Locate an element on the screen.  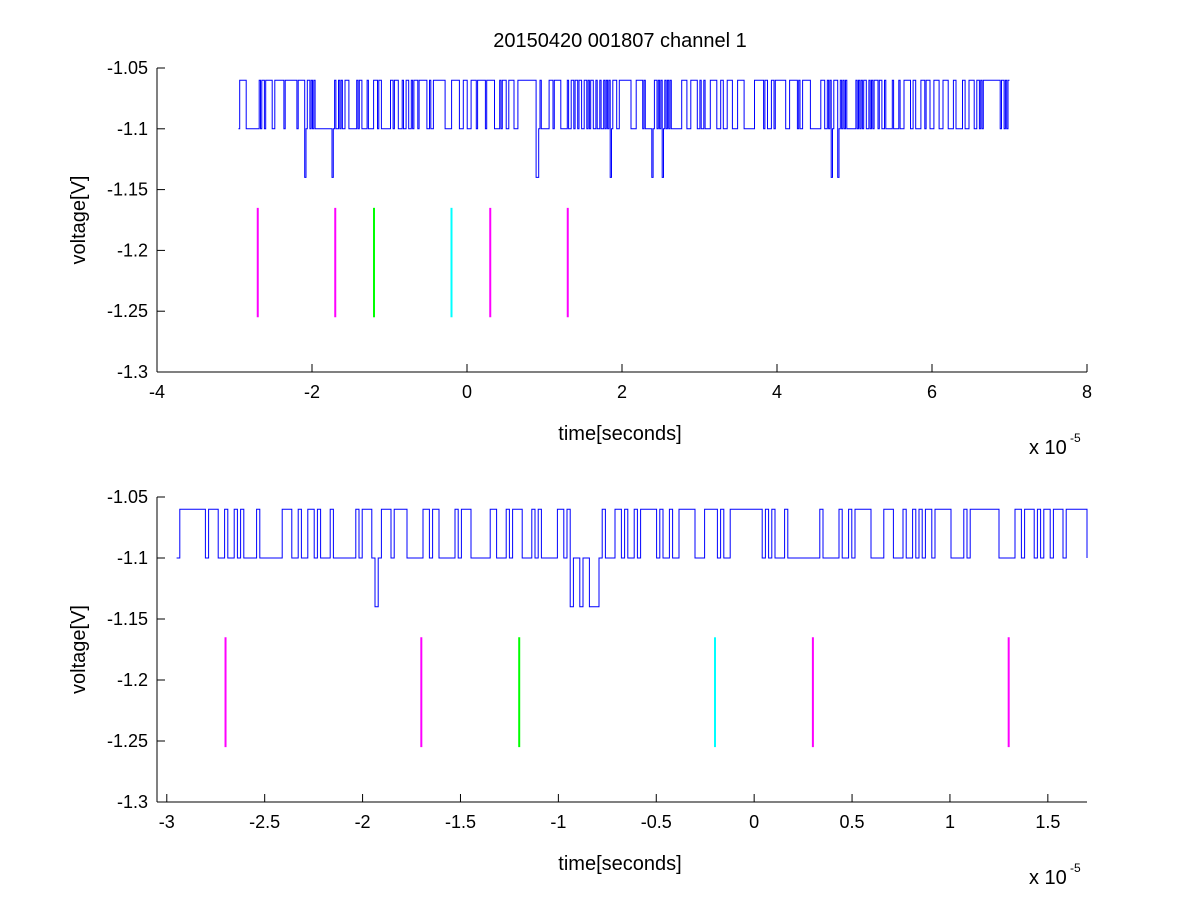
chart-title: 20150420 001807 channel 1 is located at coordinates (620, 41).